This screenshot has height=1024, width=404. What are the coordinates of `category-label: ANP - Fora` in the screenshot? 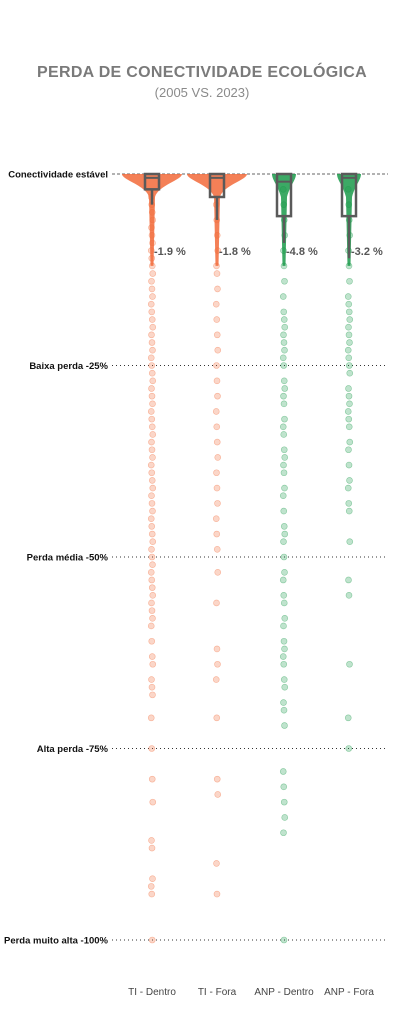 It's located at (349, 992).